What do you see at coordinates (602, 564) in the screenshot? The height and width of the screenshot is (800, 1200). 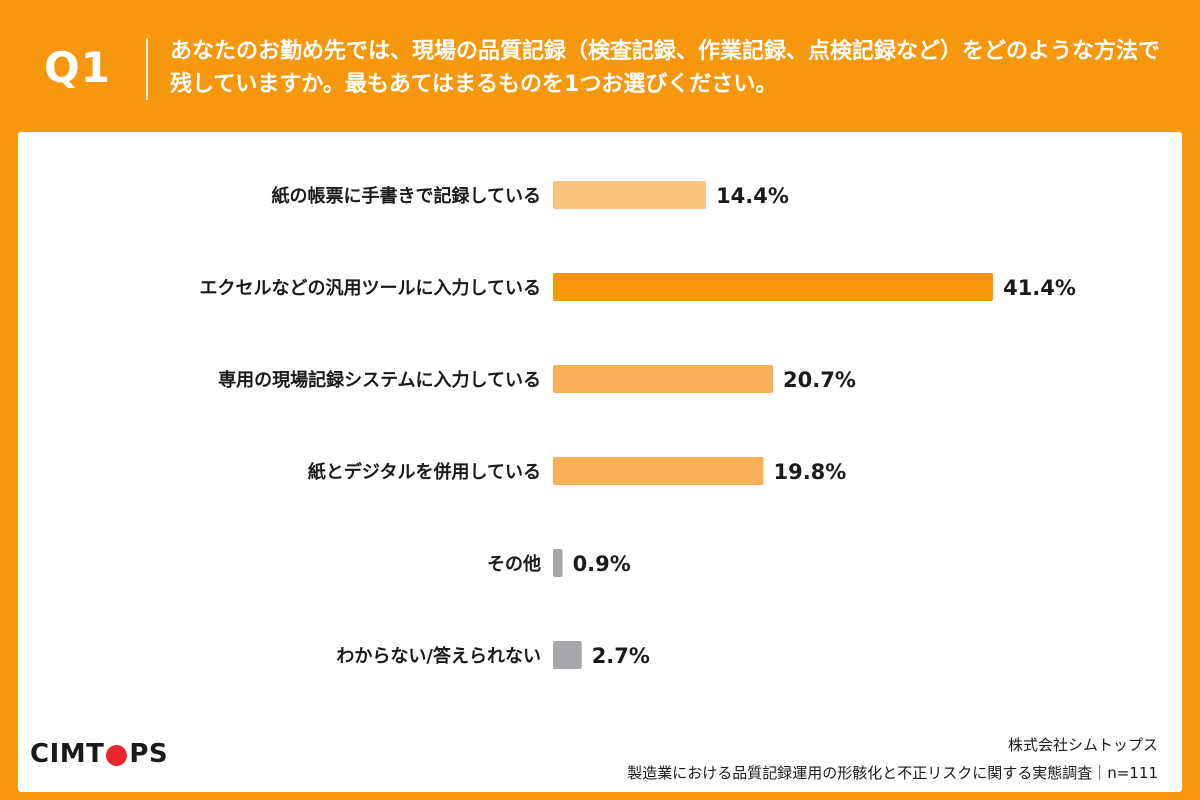 I see `value-label: 0.9%` at bounding box center [602, 564].